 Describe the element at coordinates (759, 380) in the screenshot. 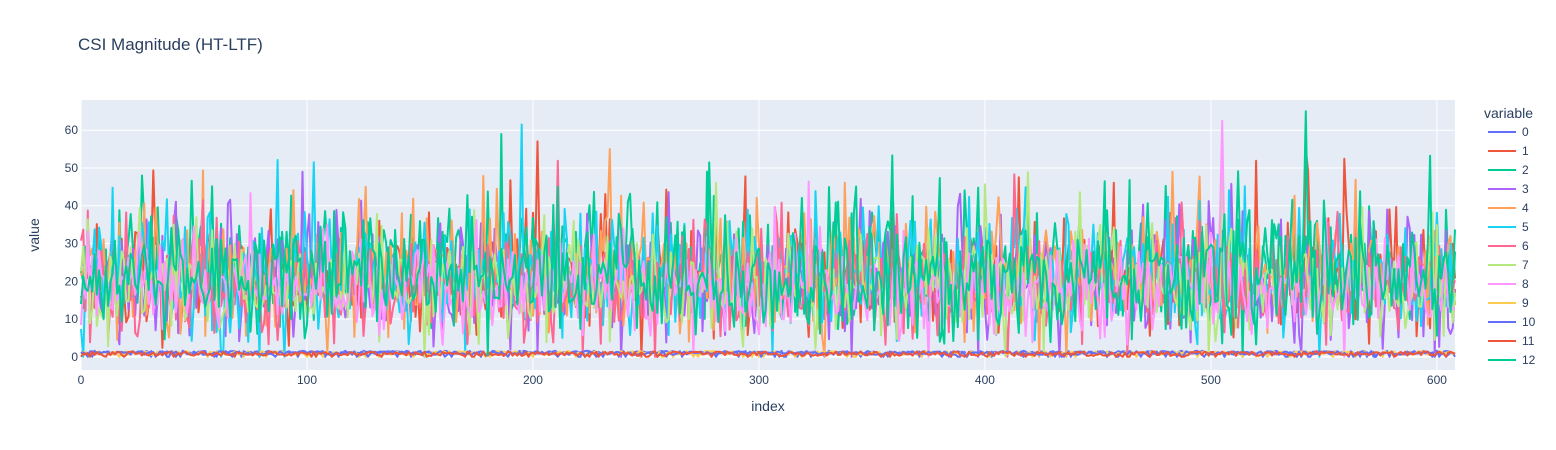

I see `x-tick-label: 300` at that location.